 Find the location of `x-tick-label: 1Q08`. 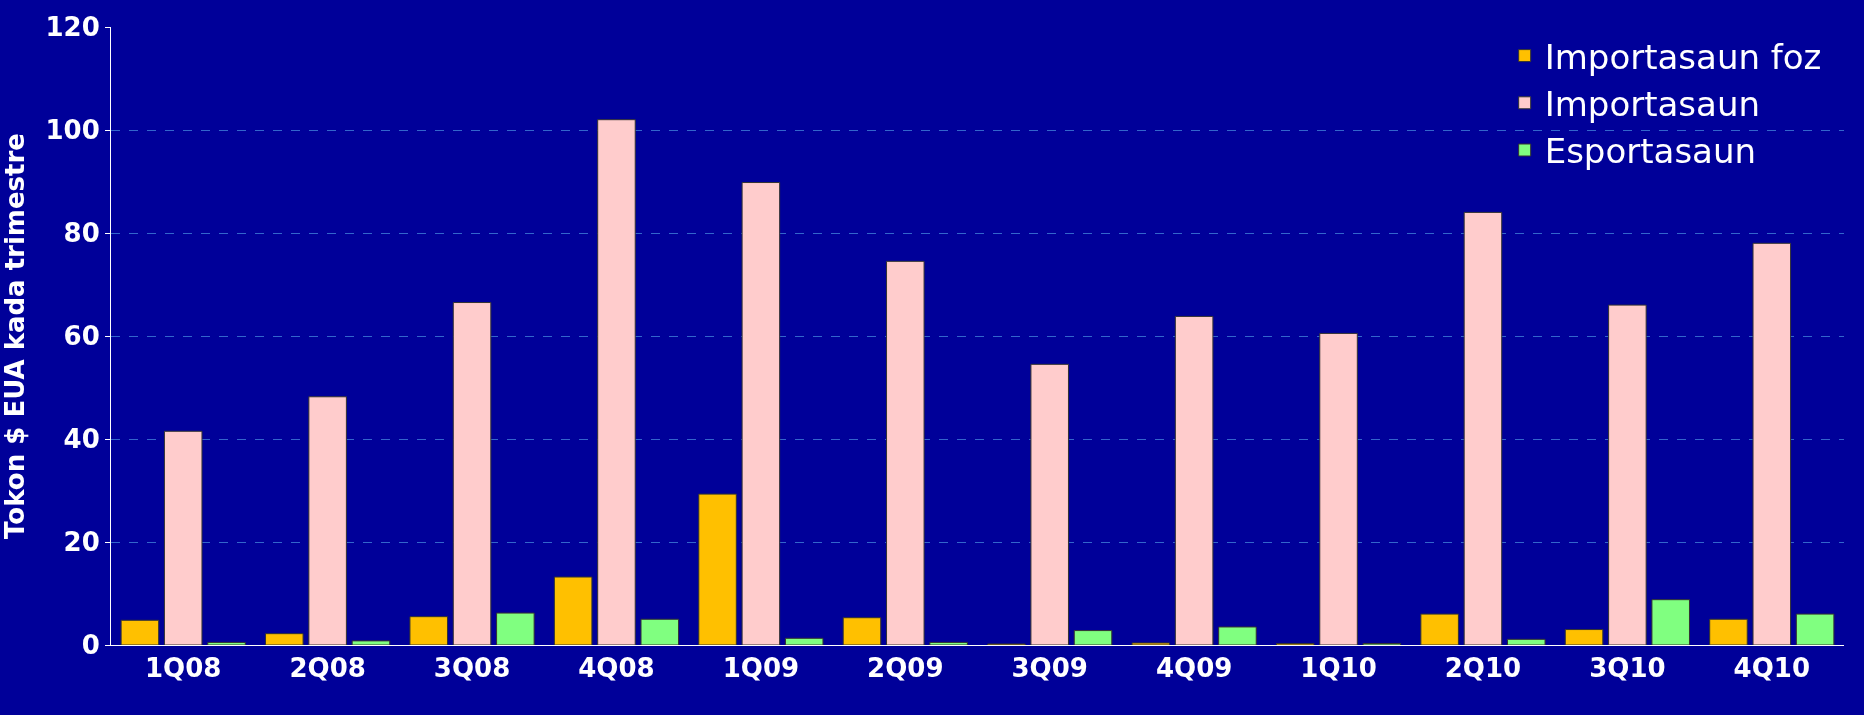

x-tick-label: 1Q08 is located at coordinates (183, 668).